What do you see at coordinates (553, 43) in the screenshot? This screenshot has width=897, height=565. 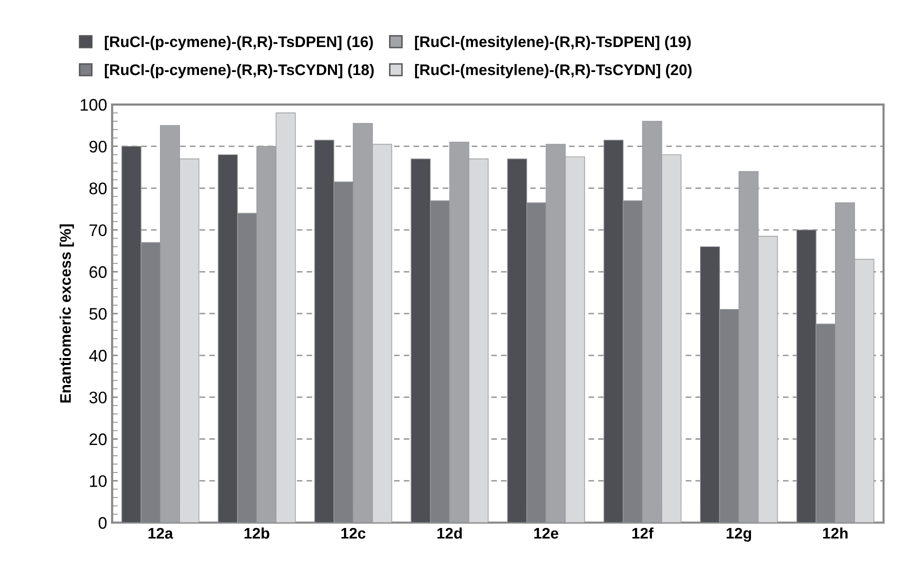 I see `legend-label: [RuCl-(mesitylene)-(R,R)-TsDPEN] (19)` at bounding box center [553, 43].